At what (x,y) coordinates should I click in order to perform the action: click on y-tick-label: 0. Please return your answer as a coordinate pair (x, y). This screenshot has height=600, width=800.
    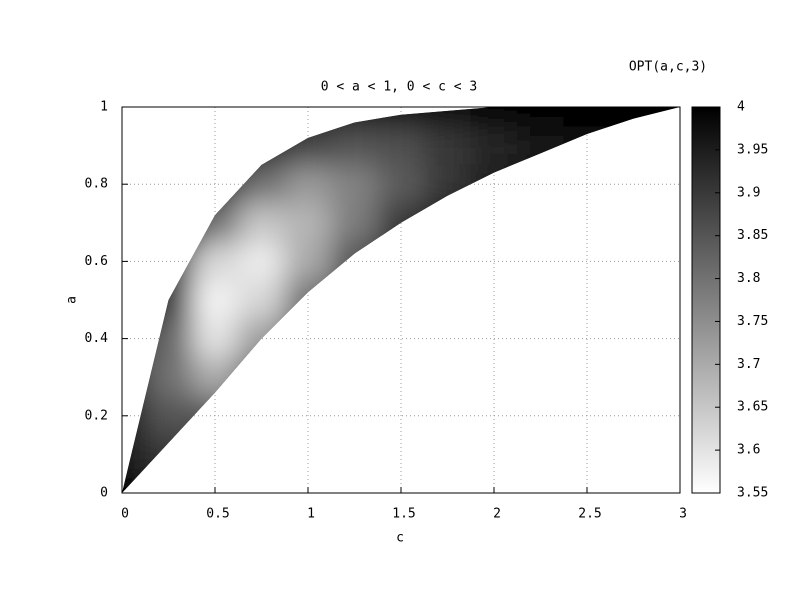
    Looking at the image, I should click on (104, 493).